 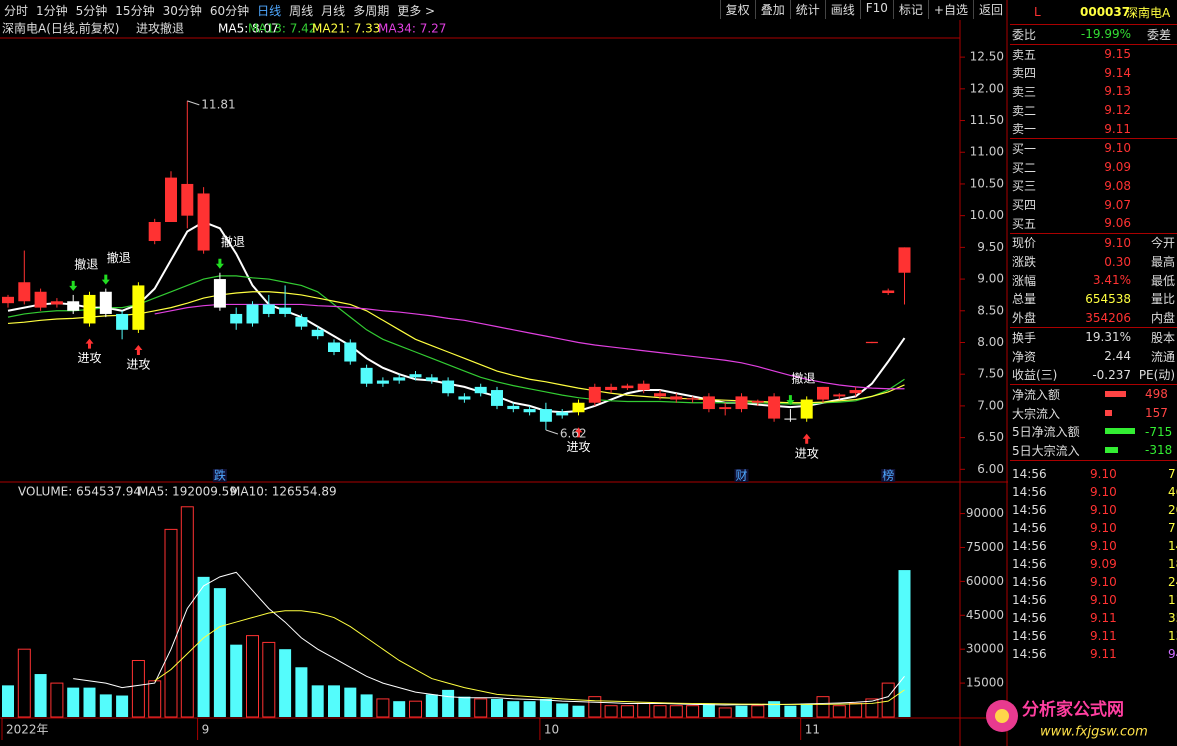 What do you see at coordinates (52, 10) in the screenshot?
I see `period-tab: 1分钟` at bounding box center [52, 10].